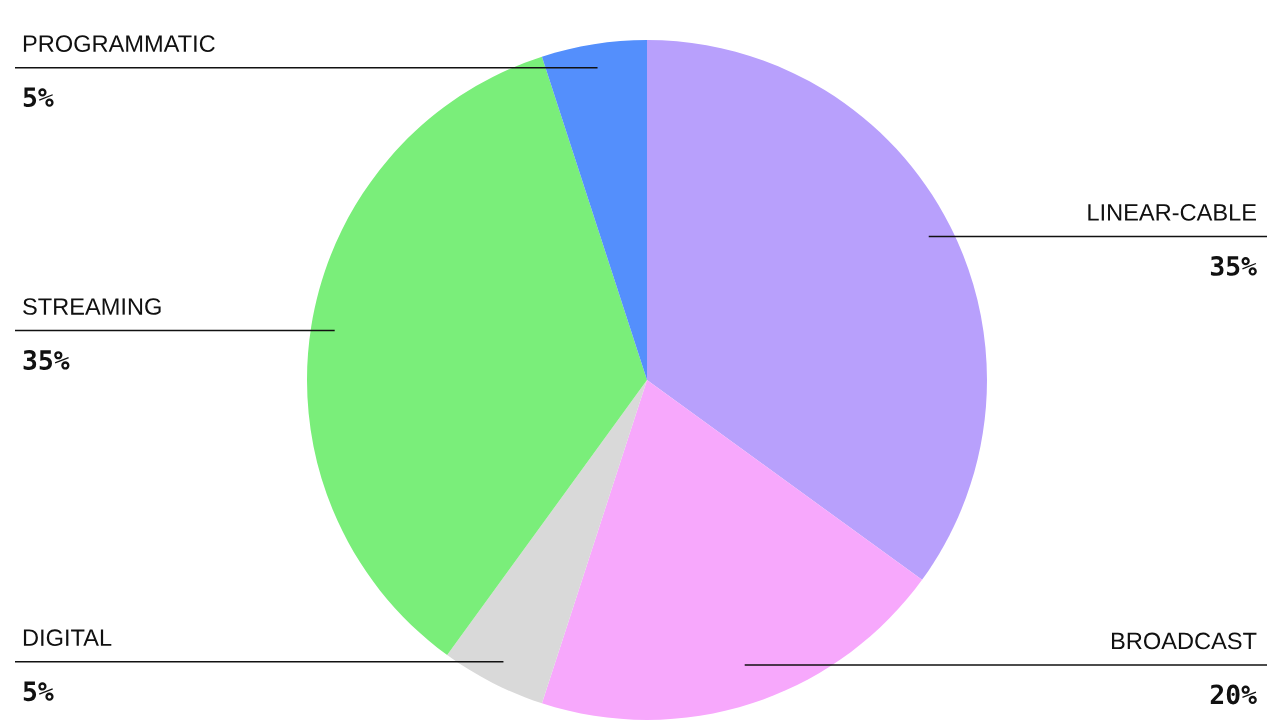  Describe the element at coordinates (1184, 641) in the screenshot. I see `slice-label: BROADCAST` at that location.